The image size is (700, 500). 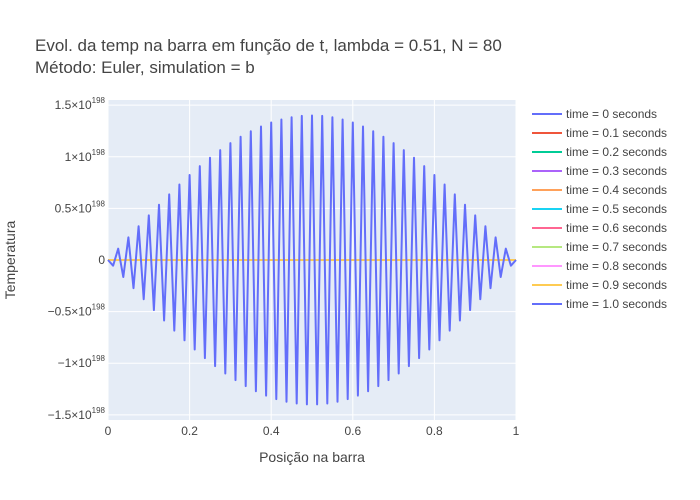 What do you see at coordinates (616, 133) in the screenshot?
I see `legend-label: time = 0.1 seconds` at bounding box center [616, 133].